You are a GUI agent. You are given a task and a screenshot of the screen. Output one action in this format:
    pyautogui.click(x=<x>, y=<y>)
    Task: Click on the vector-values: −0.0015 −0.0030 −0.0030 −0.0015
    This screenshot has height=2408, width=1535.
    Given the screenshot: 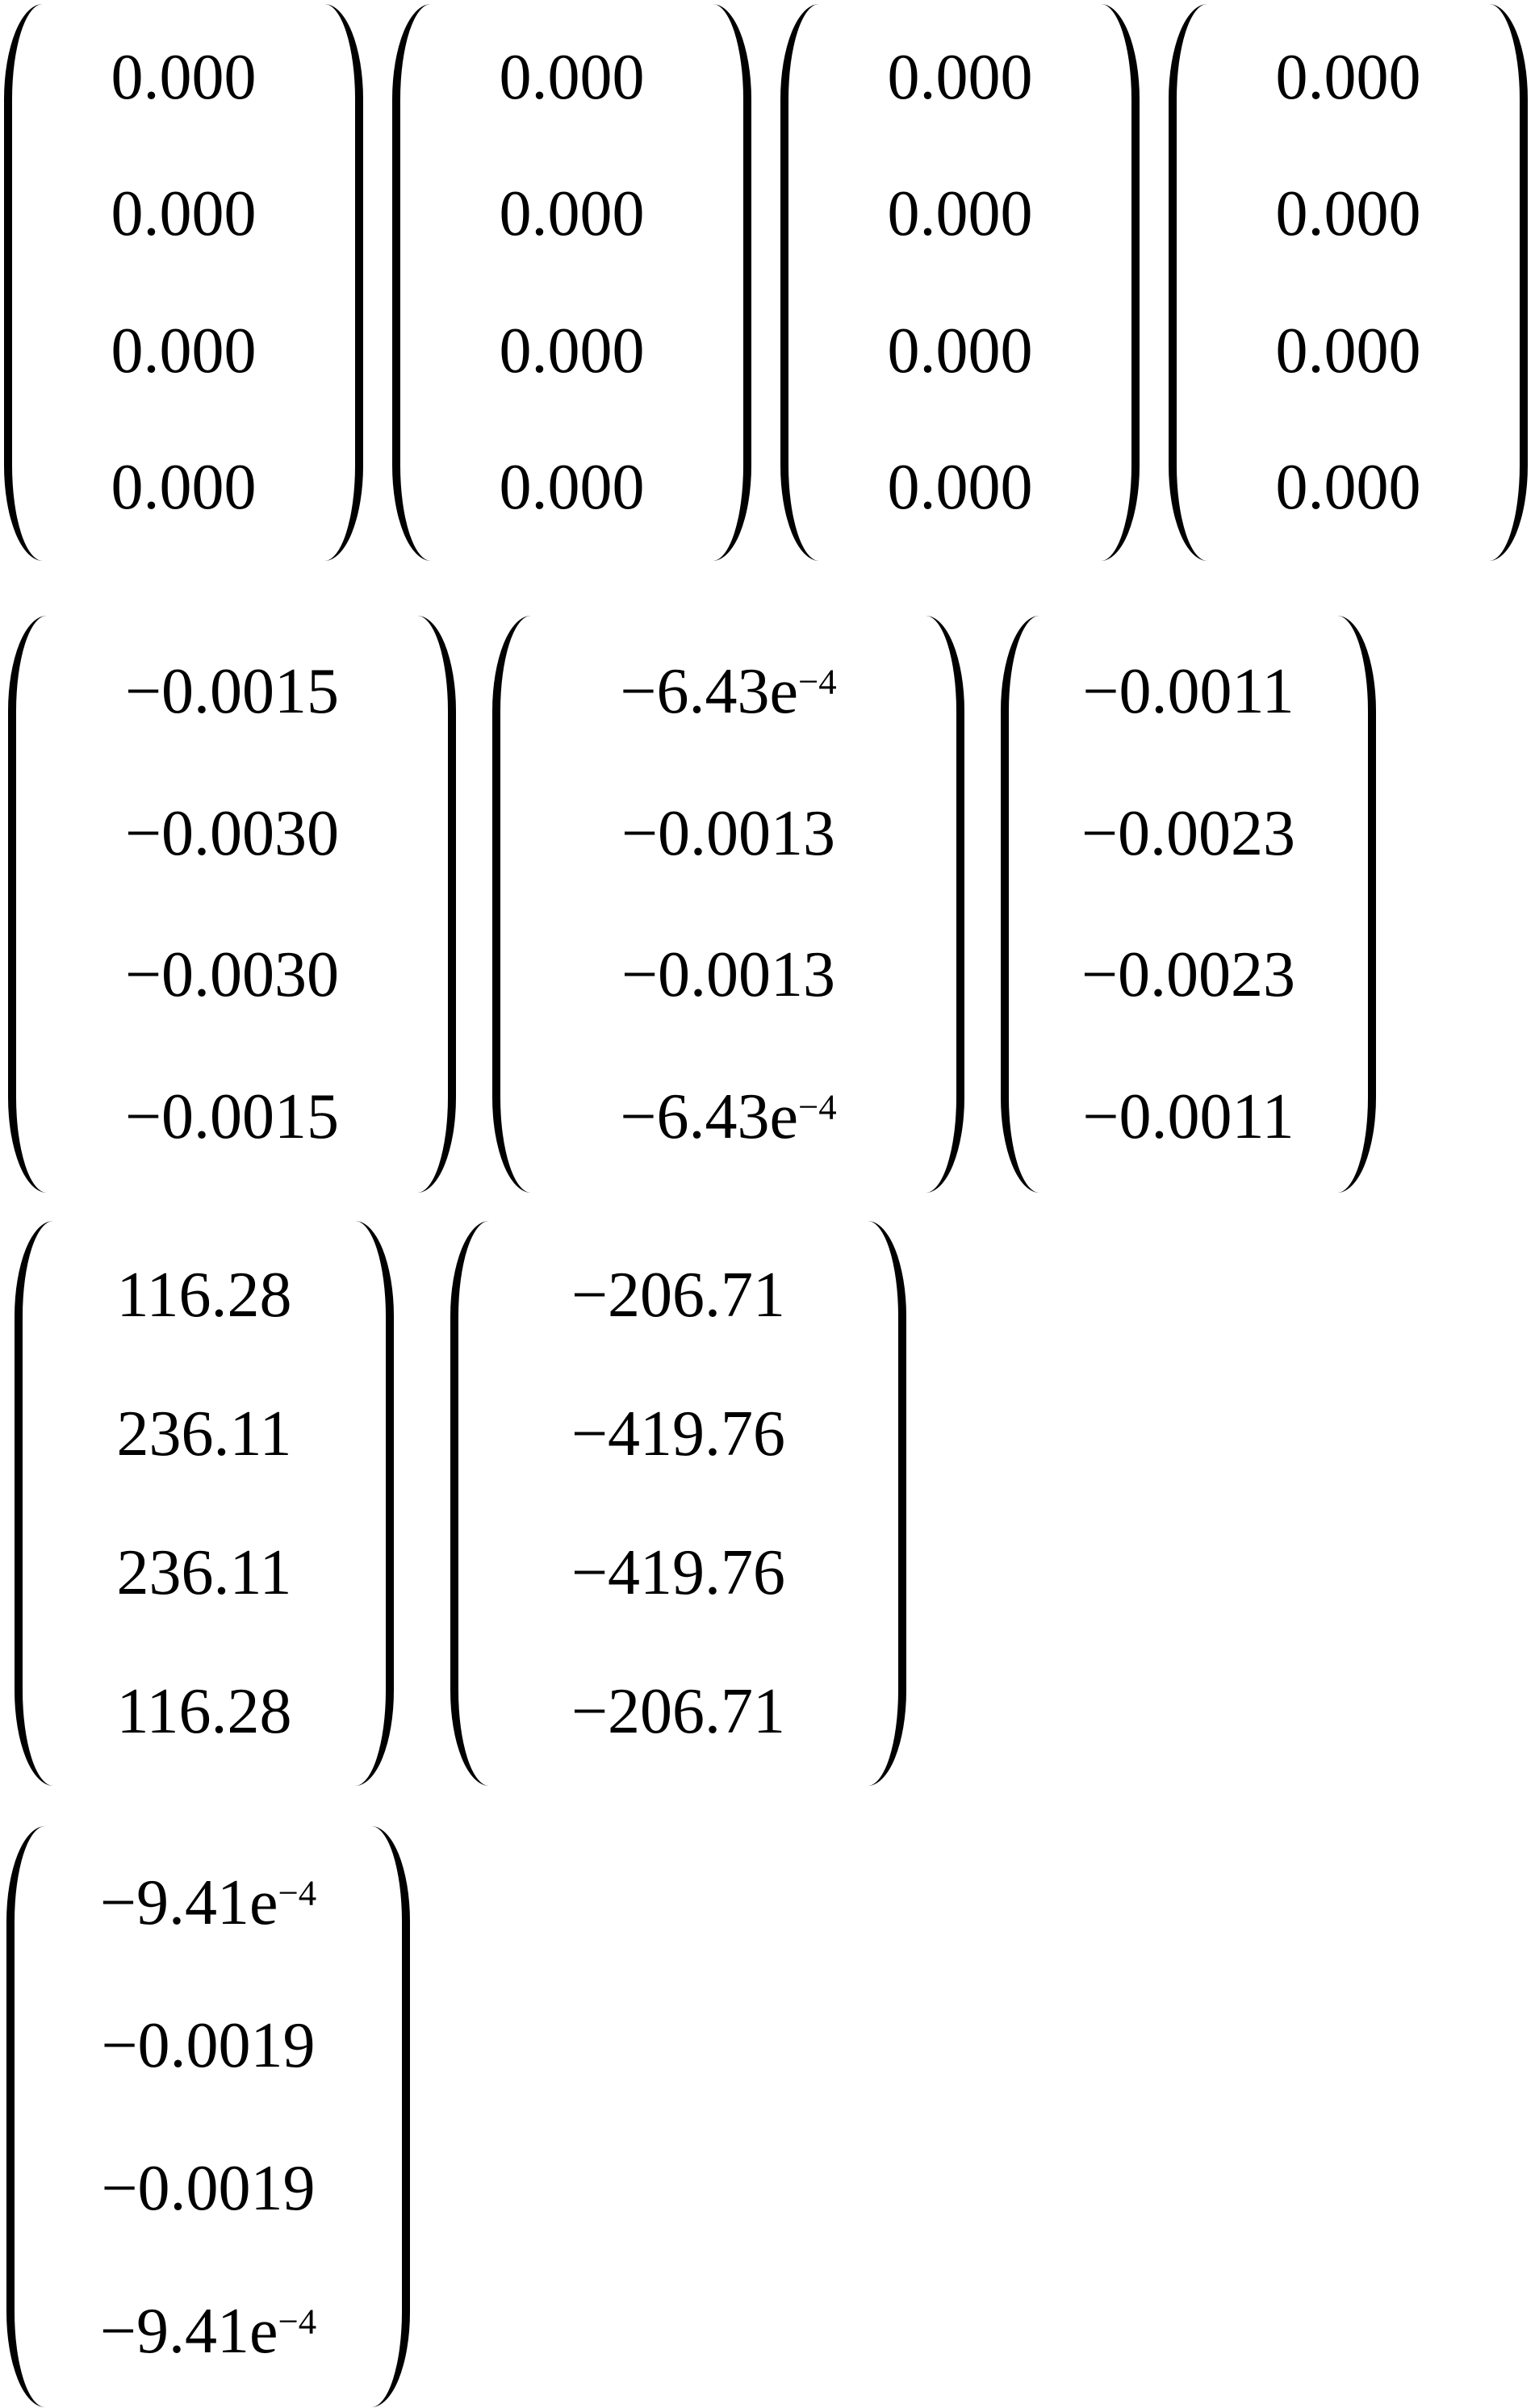 What is the action you would take?
    pyautogui.click(x=232, y=904)
    